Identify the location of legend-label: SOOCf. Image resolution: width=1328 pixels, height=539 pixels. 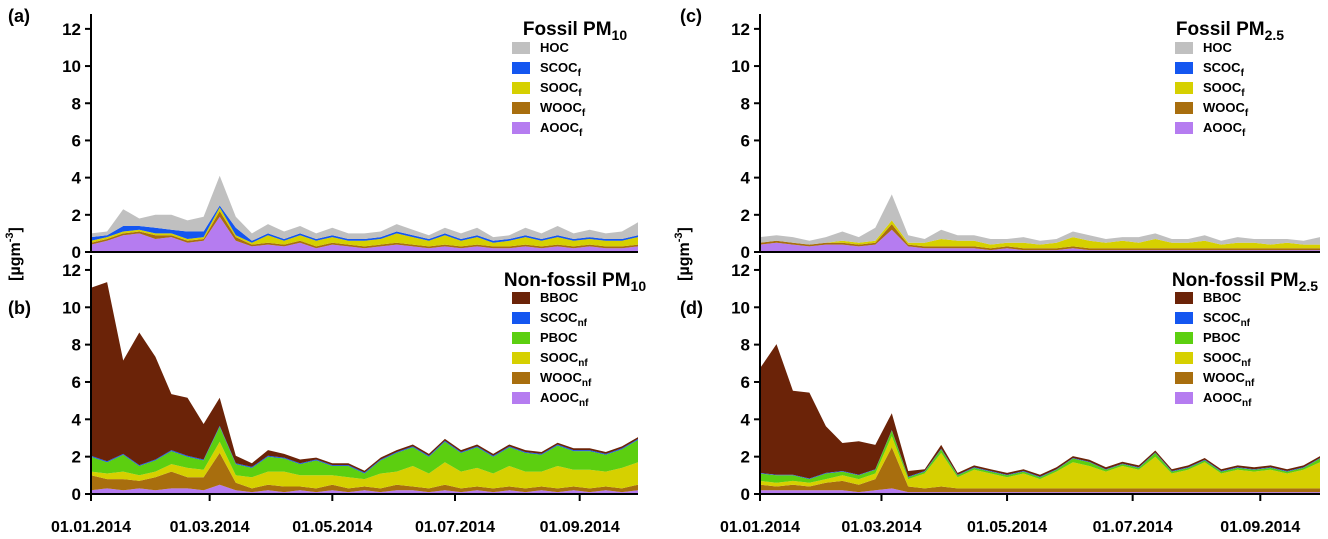
(561, 89).